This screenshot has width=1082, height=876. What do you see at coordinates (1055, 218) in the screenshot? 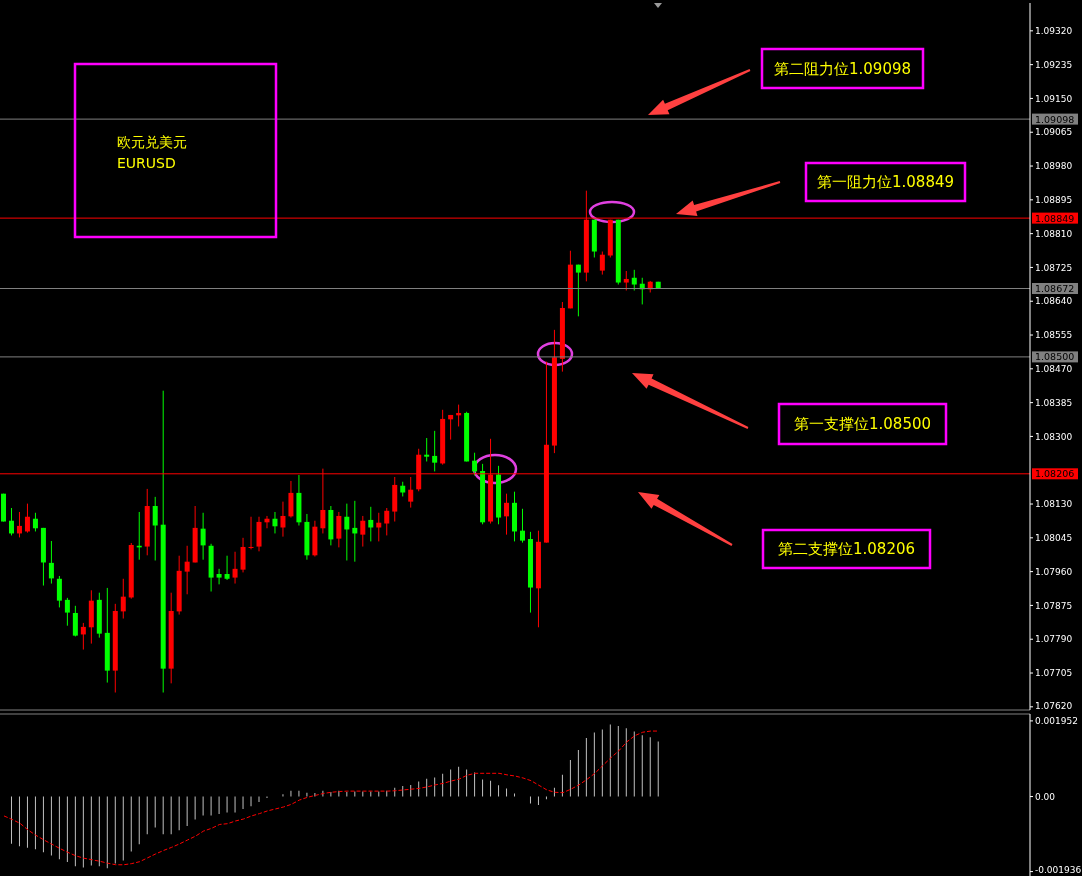
I see `ref-line-label: 1.08849` at bounding box center [1055, 218].